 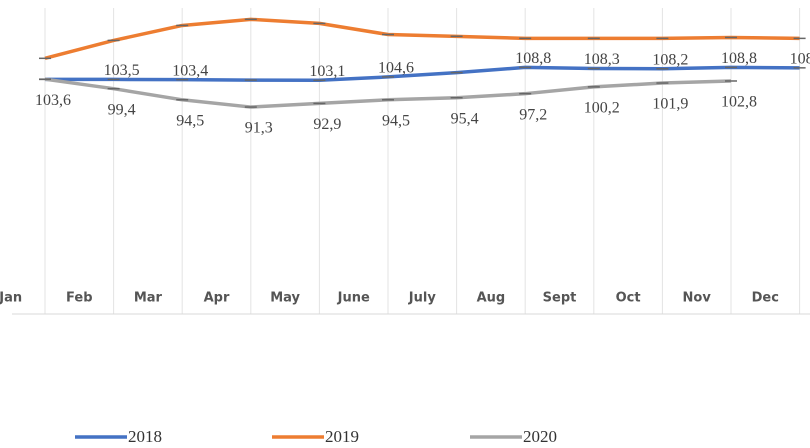 I want to click on data-label: 101,9, so click(x=670, y=104).